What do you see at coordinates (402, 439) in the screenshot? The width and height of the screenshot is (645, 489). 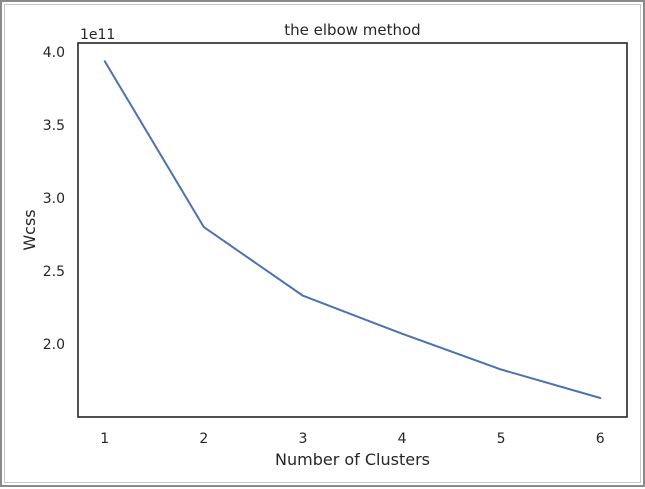 I see `x-tick-label: 4` at bounding box center [402, 439].